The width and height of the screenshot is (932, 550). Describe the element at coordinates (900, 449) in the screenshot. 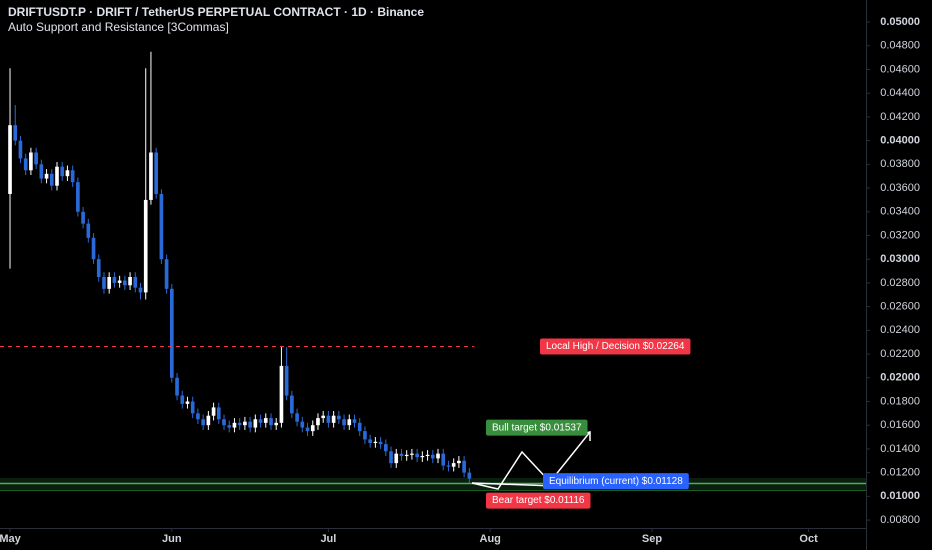

I see `y-tick-label: 0.01400` at that location.